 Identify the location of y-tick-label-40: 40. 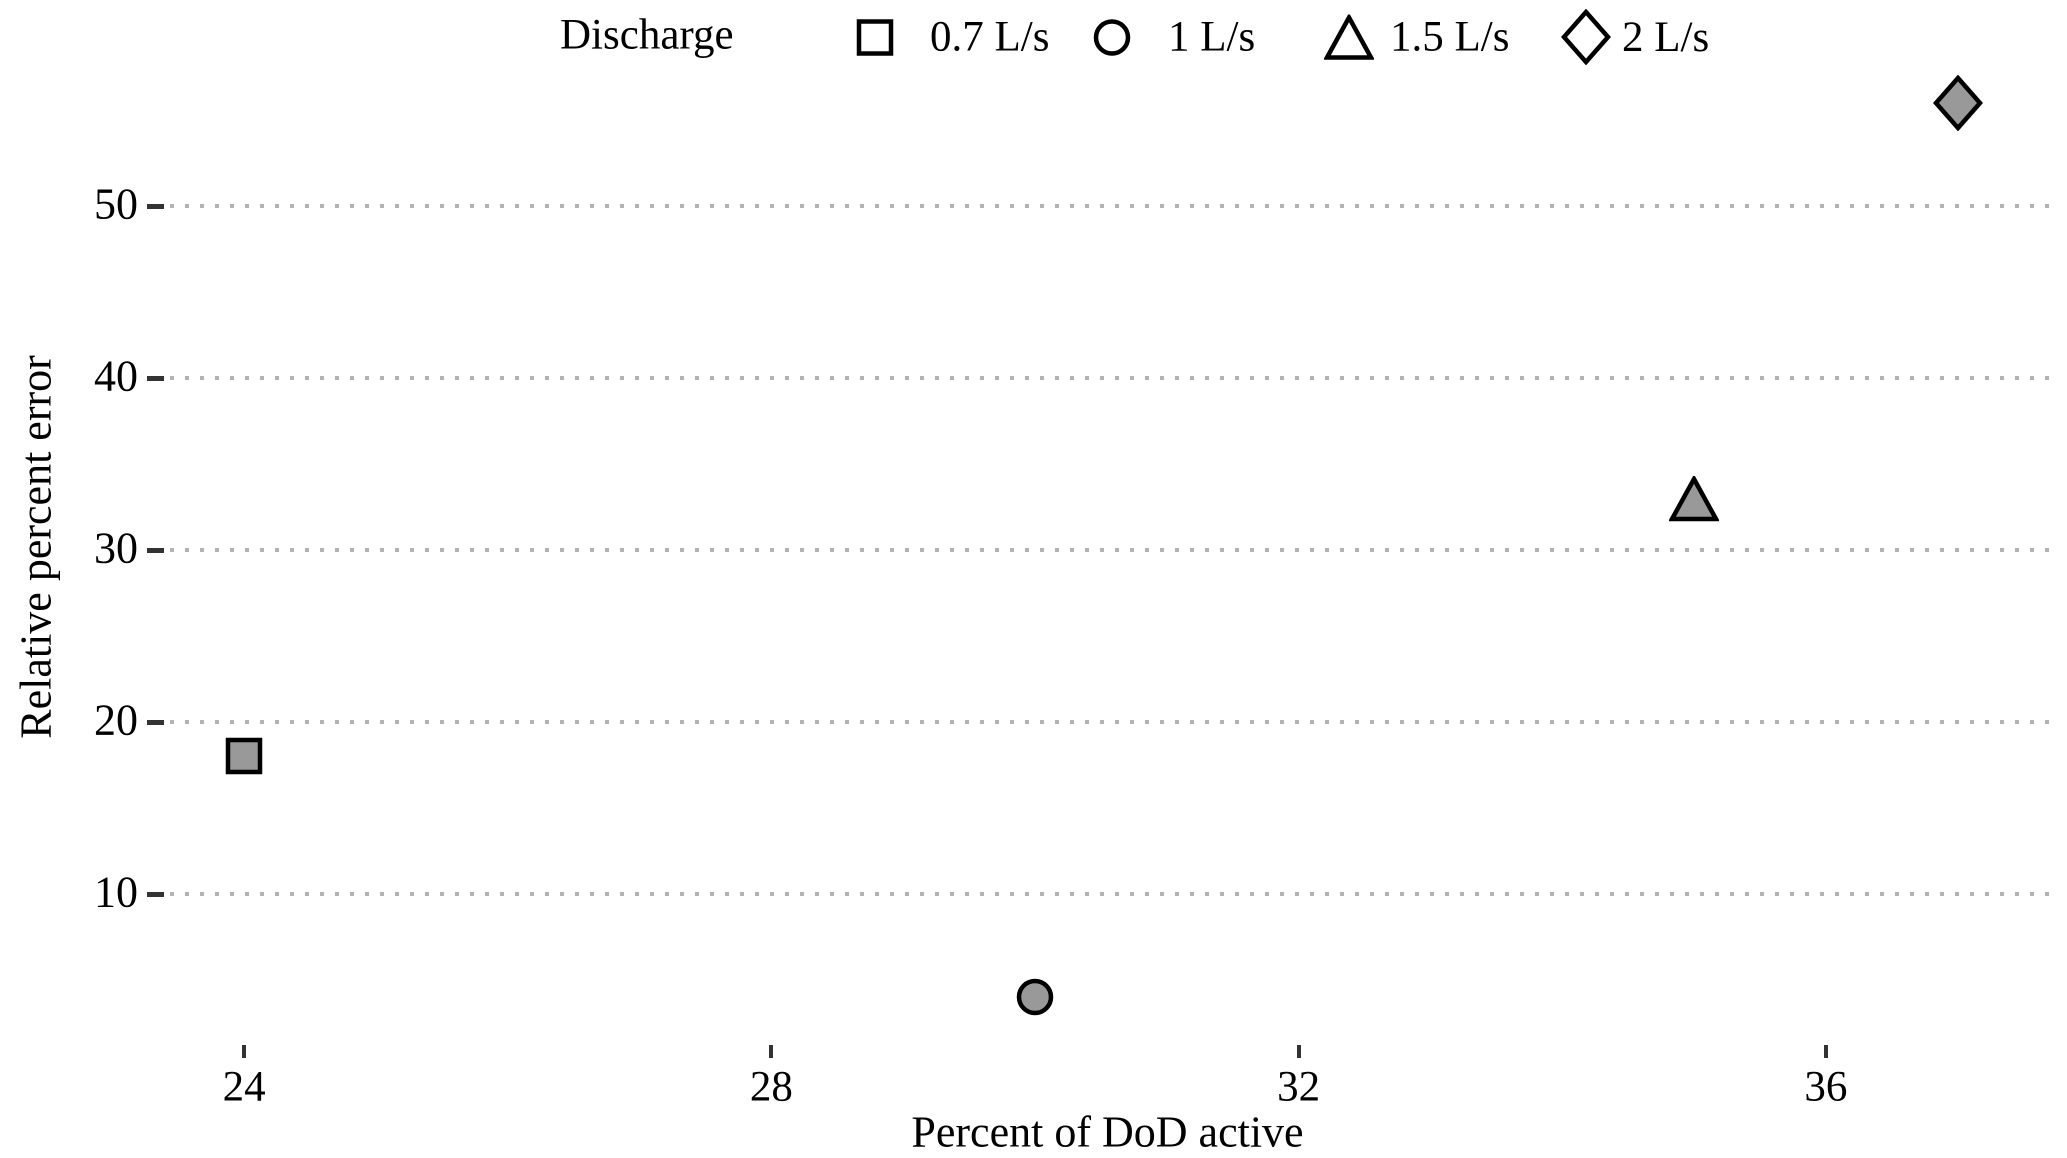
(116, 376).